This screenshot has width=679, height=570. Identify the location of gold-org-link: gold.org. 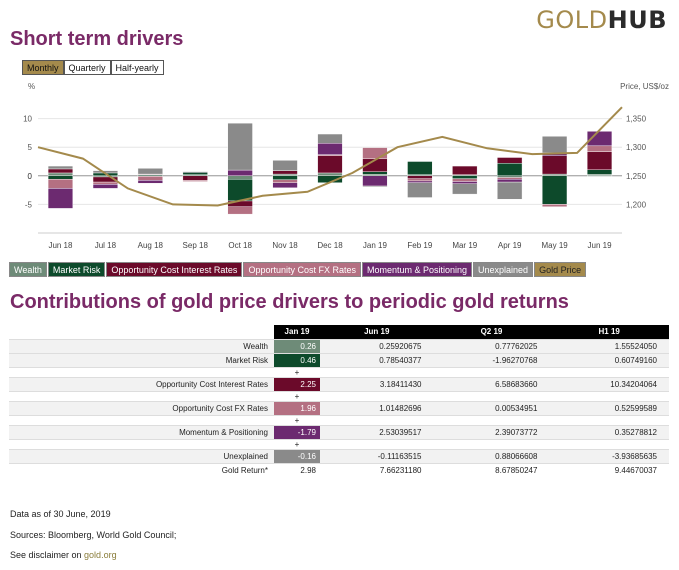
(100, 555).